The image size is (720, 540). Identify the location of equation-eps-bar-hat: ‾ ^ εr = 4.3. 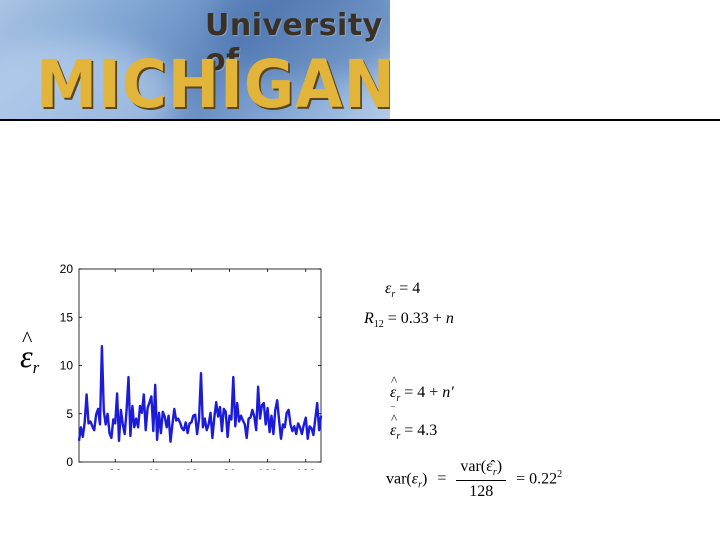
(414, 424).